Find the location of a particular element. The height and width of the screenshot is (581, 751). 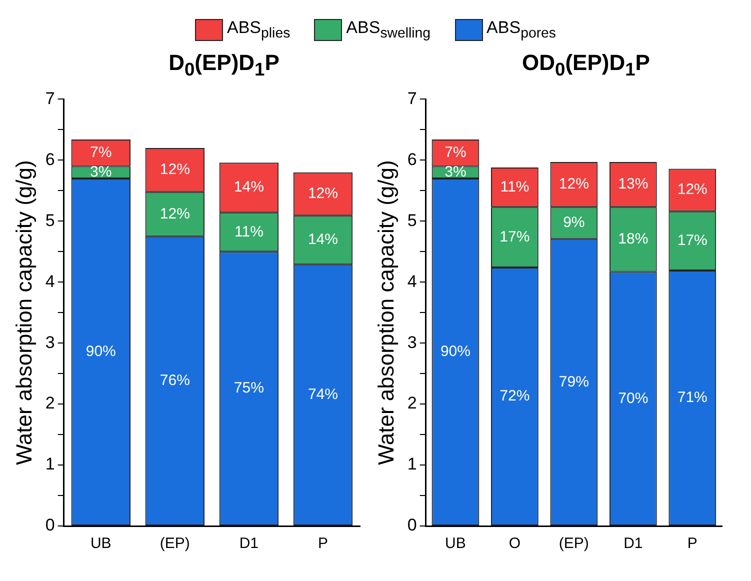

legend-label: ABS$_{pores}$ is located at coordinates (521, 30).